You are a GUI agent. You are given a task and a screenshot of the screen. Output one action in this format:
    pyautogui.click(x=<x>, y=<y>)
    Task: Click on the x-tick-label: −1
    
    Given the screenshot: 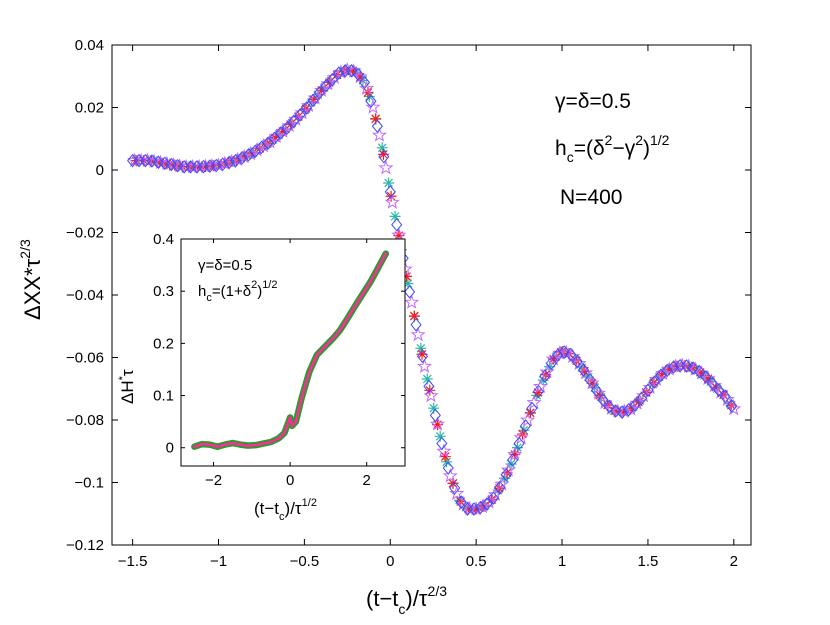 What is the action you would take?
    pyautogui.click(x=218, y=561)
    